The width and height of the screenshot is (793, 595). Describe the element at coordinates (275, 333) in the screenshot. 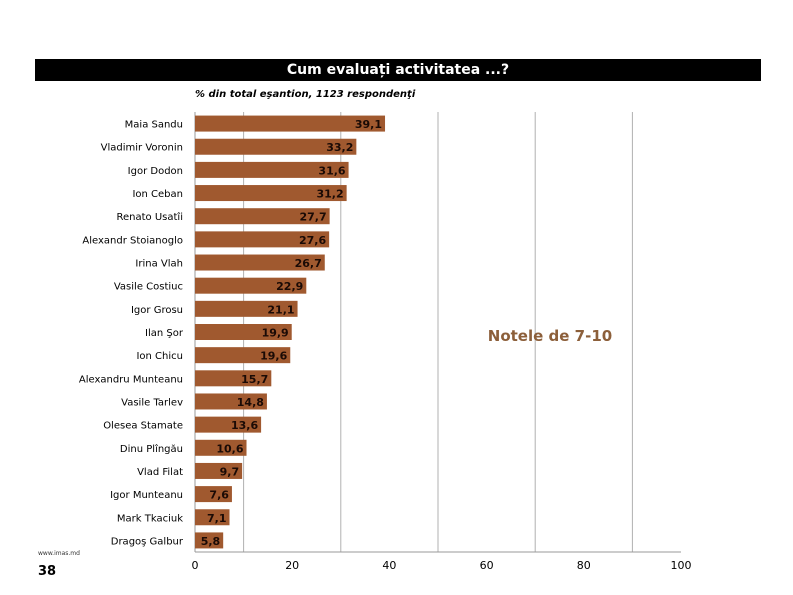

I see `data-label: 19,9` at that location.